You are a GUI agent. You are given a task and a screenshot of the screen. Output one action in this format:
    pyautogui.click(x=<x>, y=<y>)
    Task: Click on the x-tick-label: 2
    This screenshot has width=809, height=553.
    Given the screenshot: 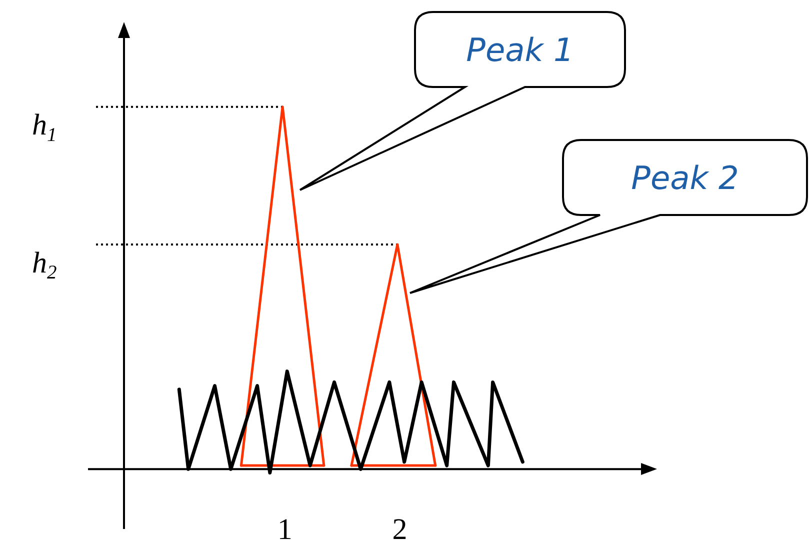 What is the action you would take?
    pyautogui.click(x=400, y=529)
    